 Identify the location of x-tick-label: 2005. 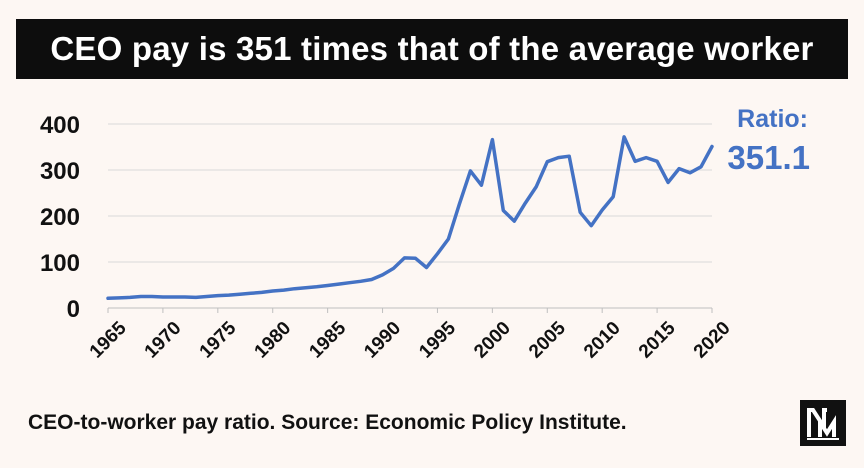
(547, 339).